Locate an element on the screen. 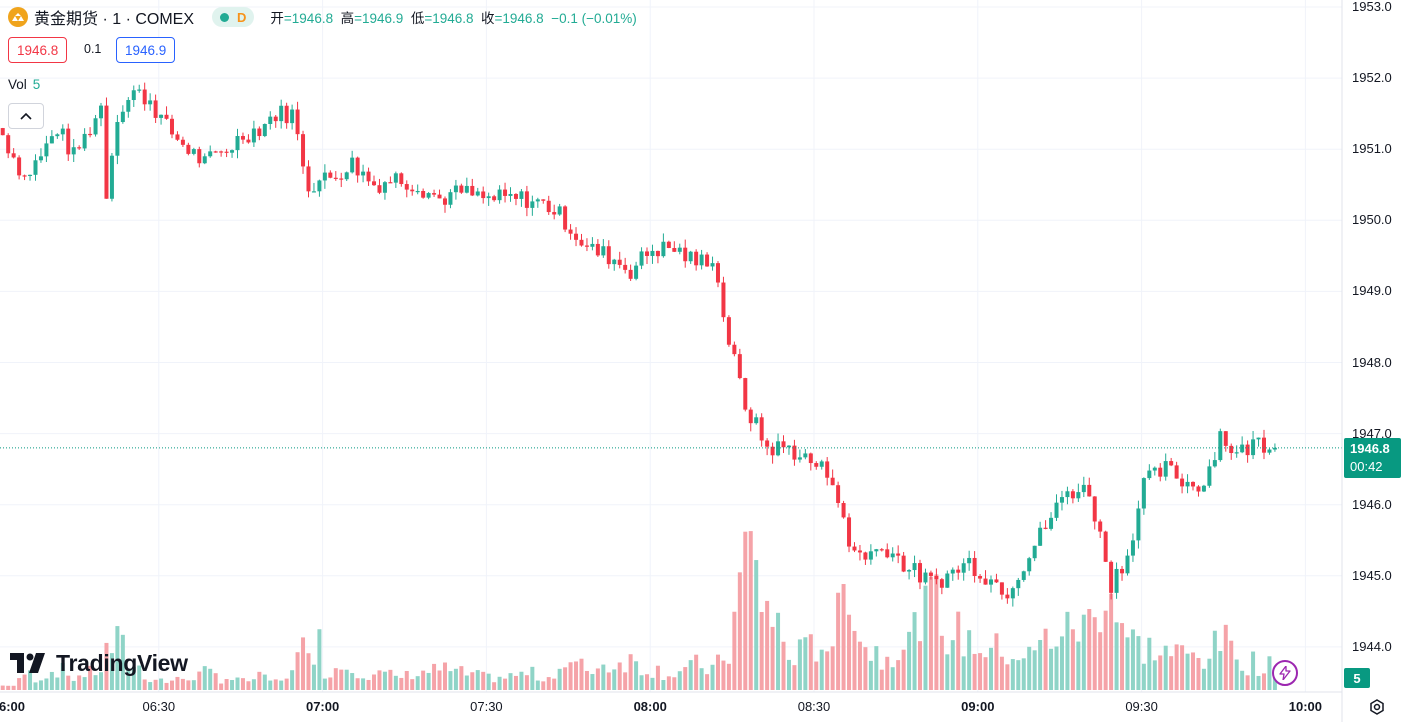 The width and height of the screenshot is (1402, 722). sell-button: 1946.8 is located at coordinates (38, 50).